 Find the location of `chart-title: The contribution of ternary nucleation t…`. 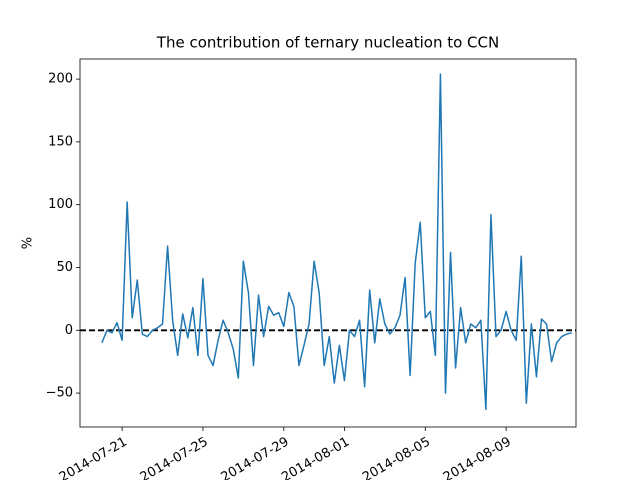

chart-title: The contribution of ternary nucleation t… is located at coordinates (327, 43).